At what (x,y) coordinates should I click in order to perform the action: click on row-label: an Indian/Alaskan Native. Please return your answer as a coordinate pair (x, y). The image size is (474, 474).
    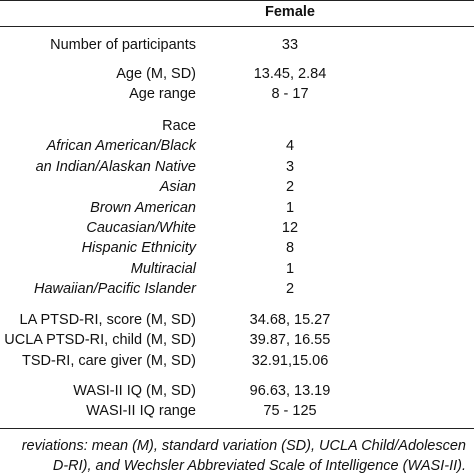
    Looking at the image, I should click on (115, 167).